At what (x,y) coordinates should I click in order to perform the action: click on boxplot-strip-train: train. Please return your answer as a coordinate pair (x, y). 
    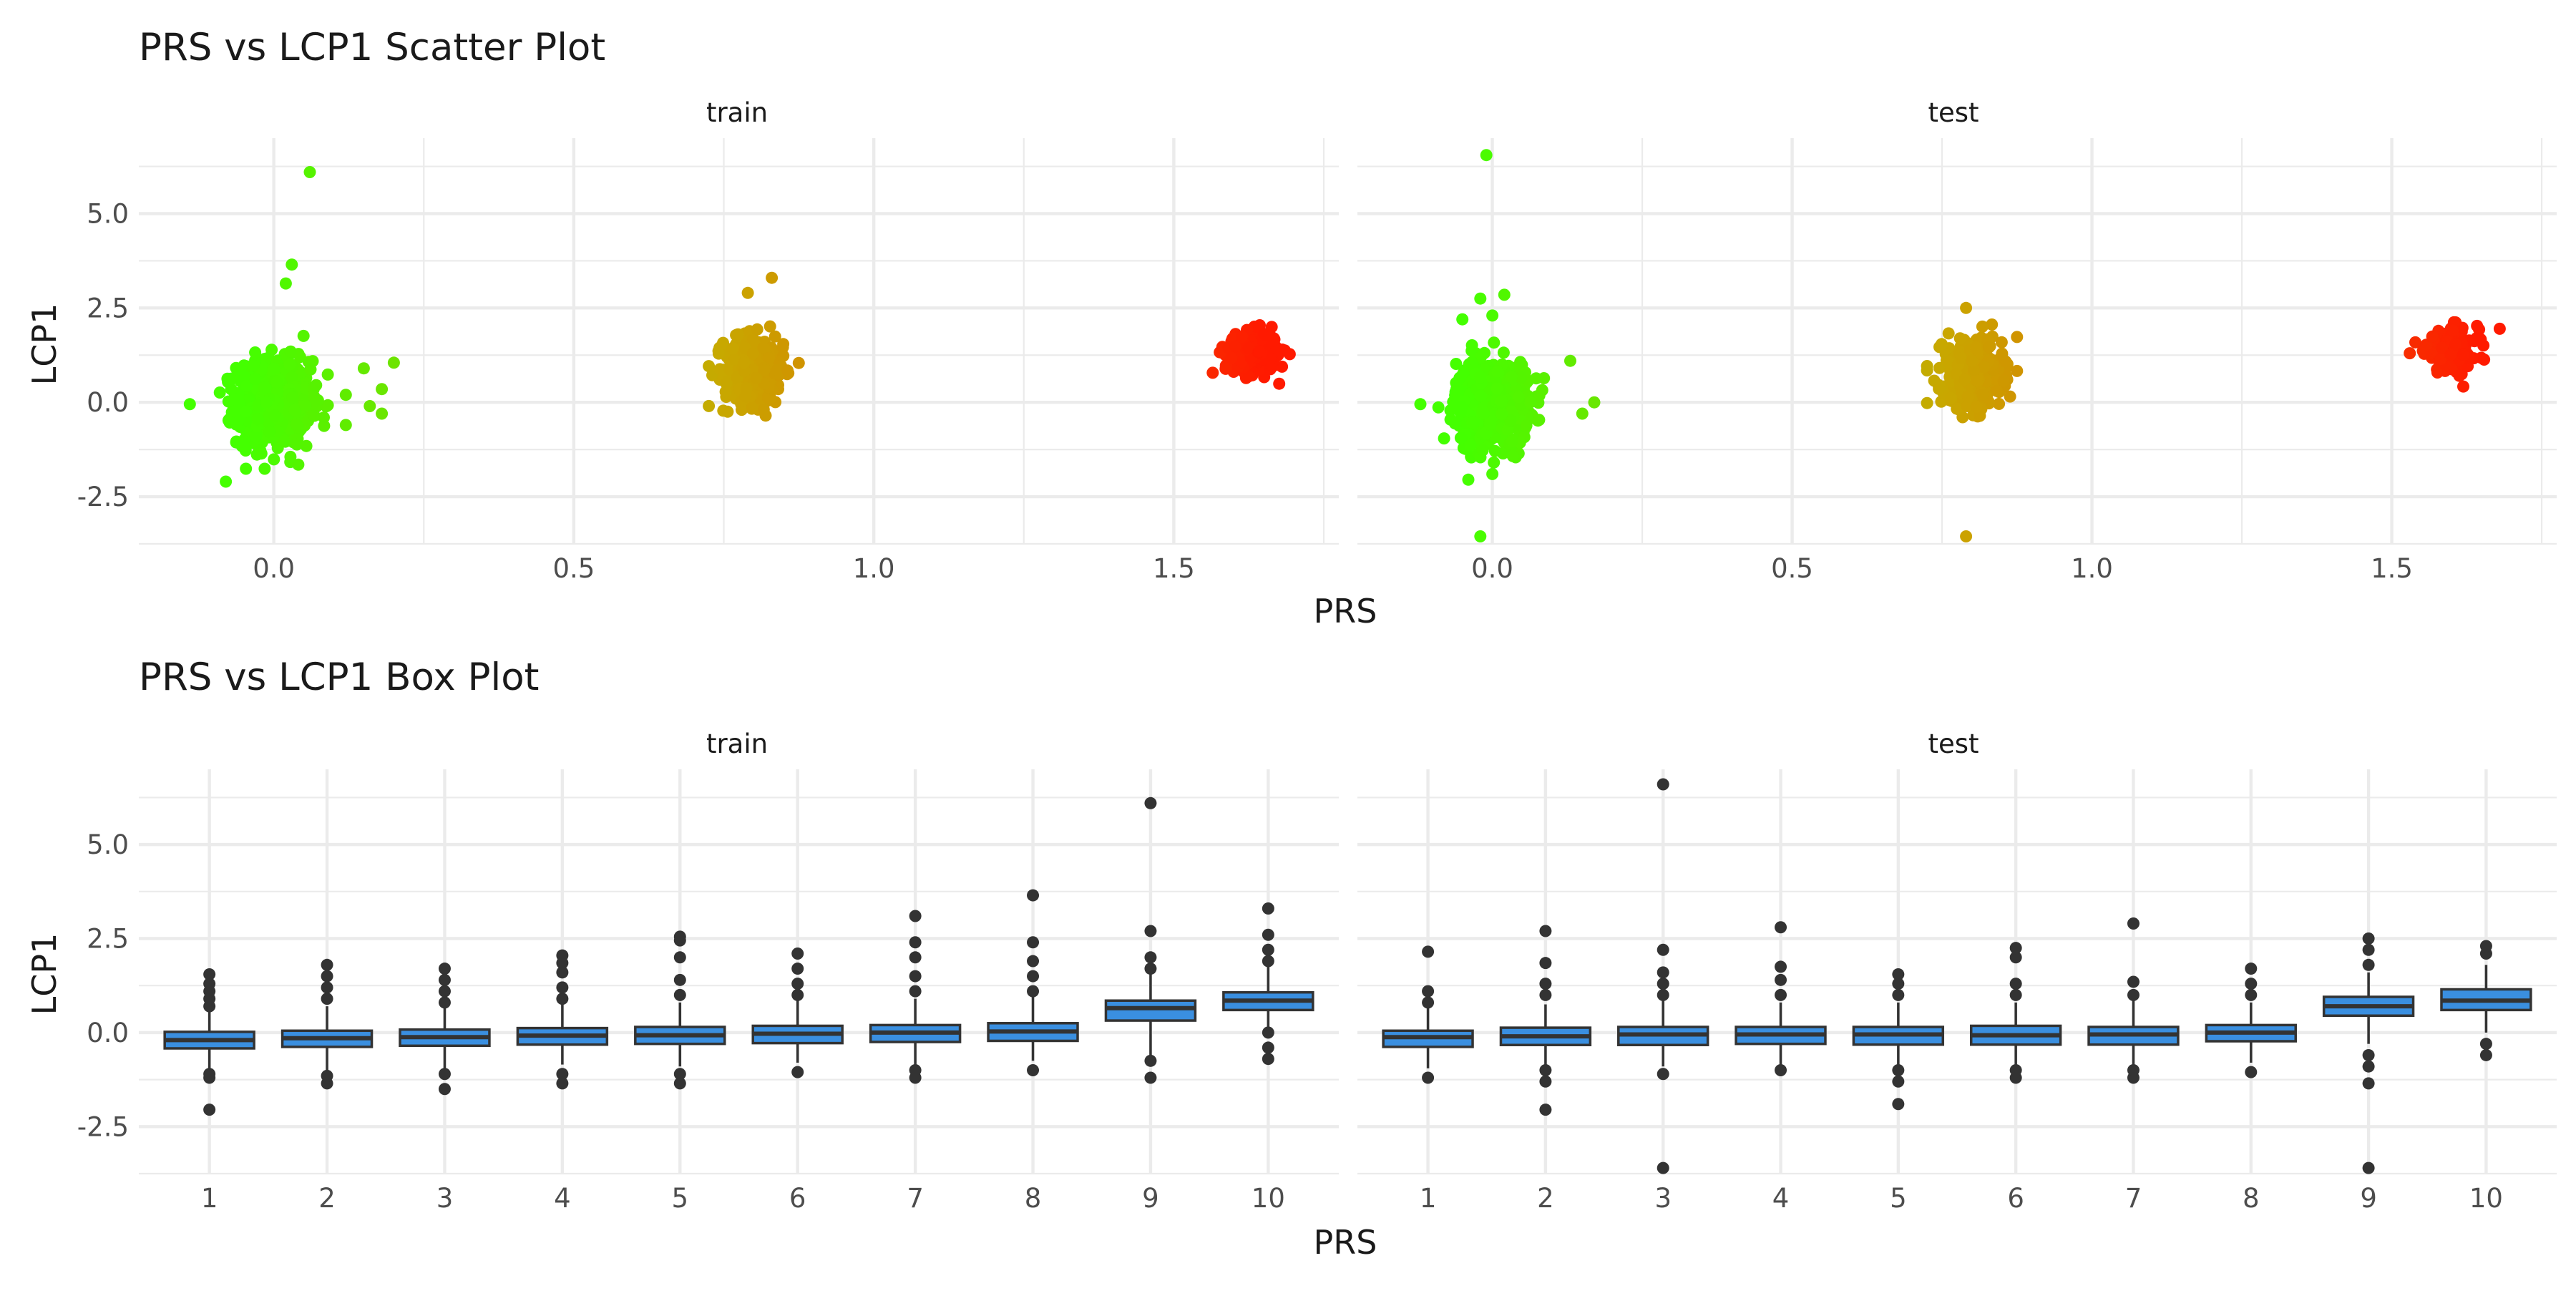
    Looking at the image, I should click on (737, 744).